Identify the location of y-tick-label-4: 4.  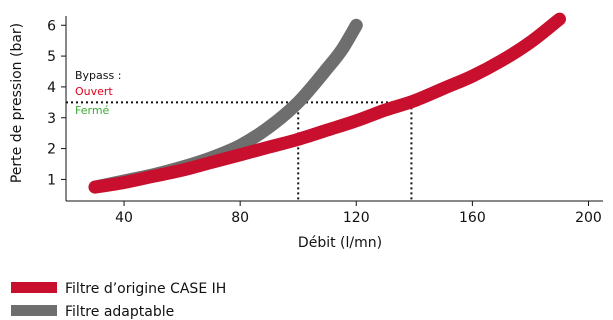
(51, 88).